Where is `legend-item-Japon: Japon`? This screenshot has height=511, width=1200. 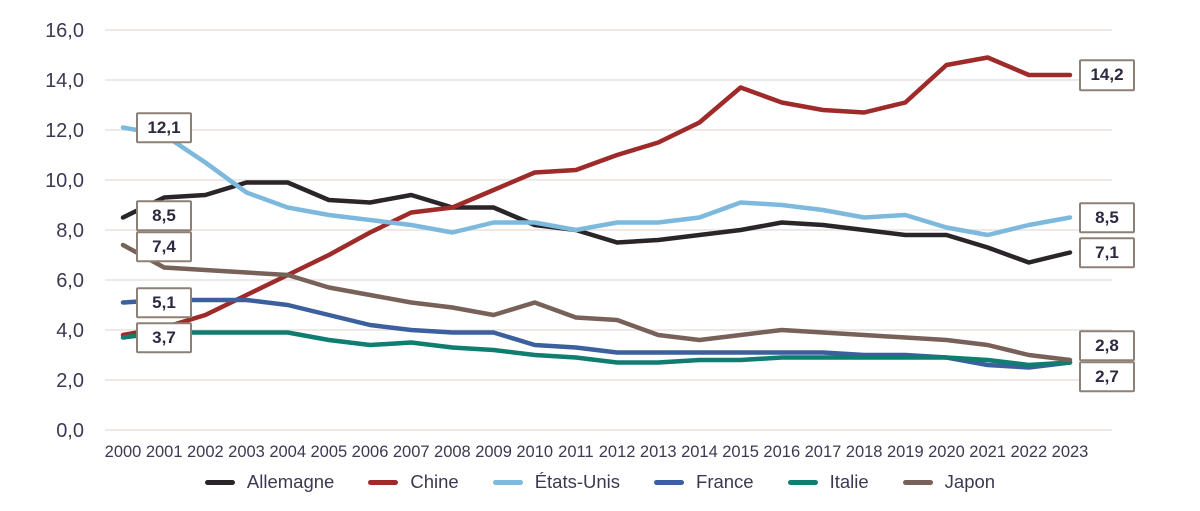
legend-item-Japon: Japon is located at coordinates (949, 482).